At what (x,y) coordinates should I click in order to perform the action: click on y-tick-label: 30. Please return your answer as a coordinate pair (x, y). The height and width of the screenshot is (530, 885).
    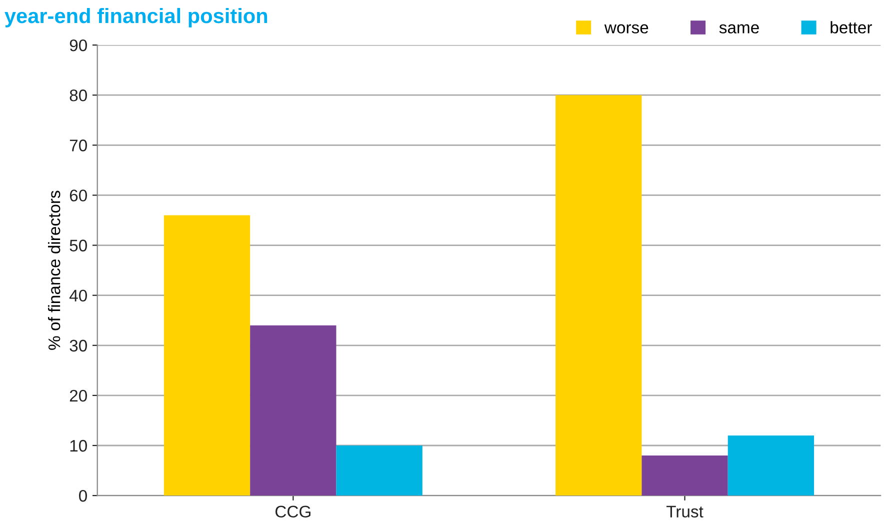
    Looking at the image, I should click on (78, 346).